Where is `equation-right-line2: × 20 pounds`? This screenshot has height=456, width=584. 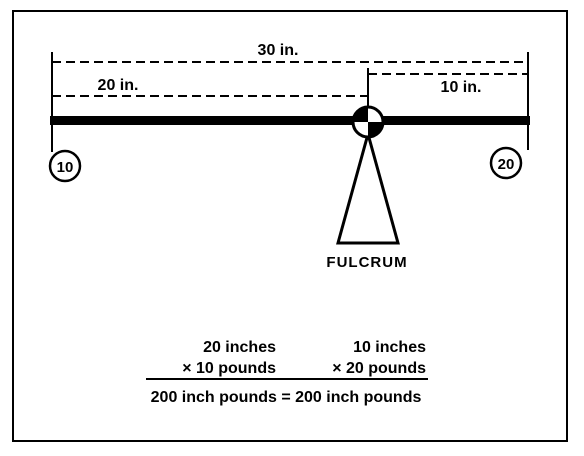
equation-right-line2: × 20 pounds is located at coordinates (379, 368).